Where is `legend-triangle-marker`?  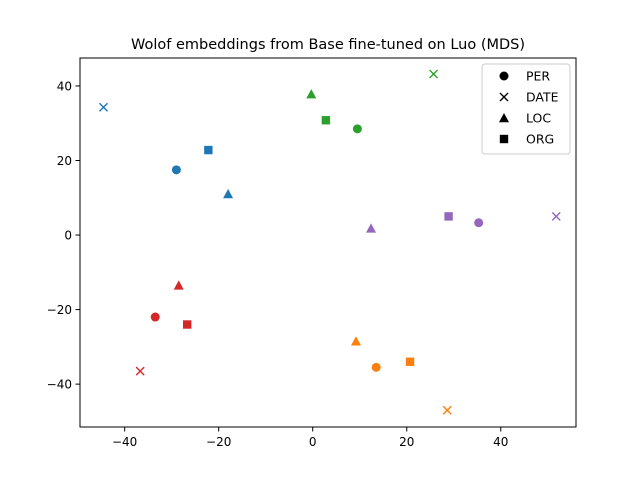
legend-triangle-marker is located at coordinates (504, 118).